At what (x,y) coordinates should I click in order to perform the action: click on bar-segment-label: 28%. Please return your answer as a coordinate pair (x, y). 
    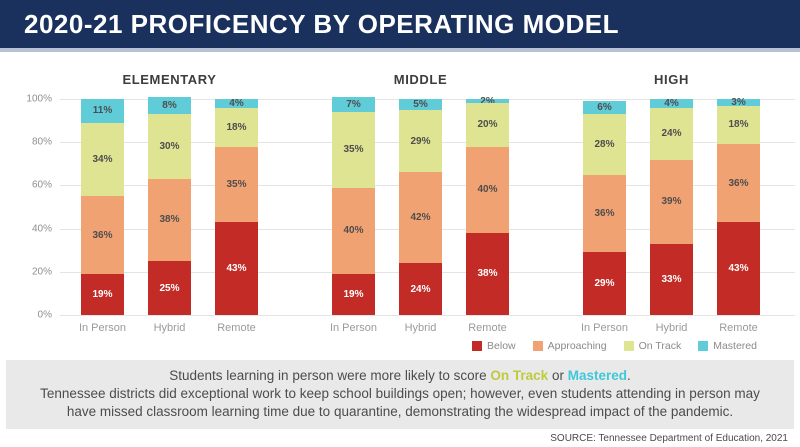
    Looking at the image, I should click on (604, 144).